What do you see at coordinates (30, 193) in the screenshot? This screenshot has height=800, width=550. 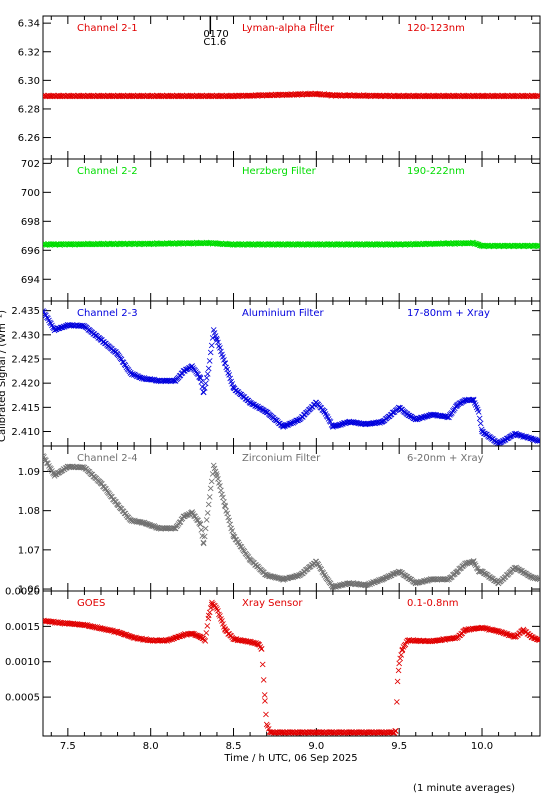 I see `y-tick-label: 700` at bounding box center [30, 193].